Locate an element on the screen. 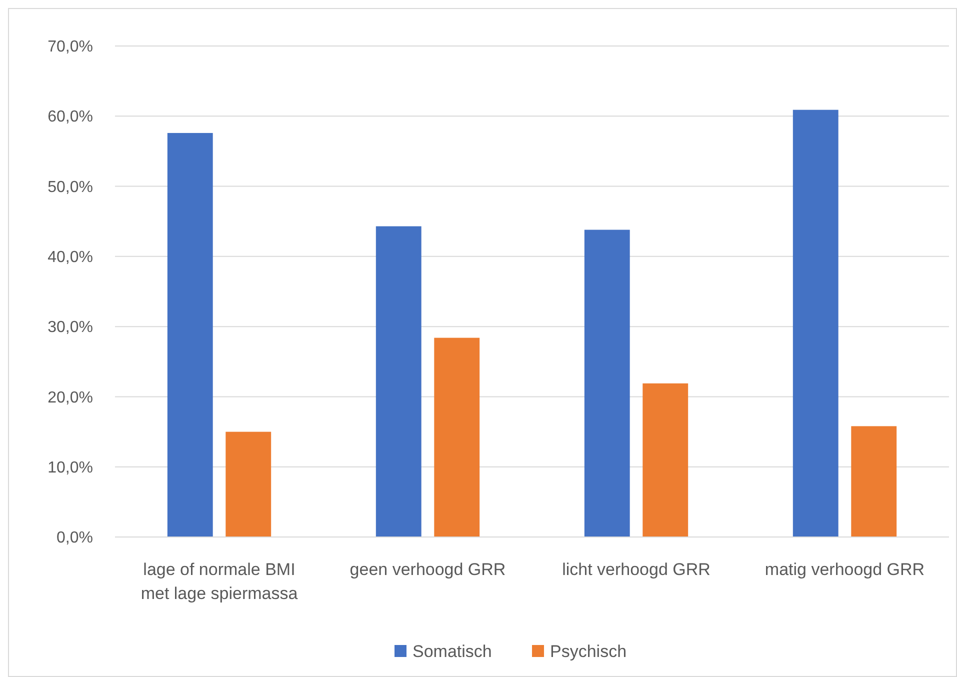  y-tick-label: 60,0% is located at coordinates (70, 117).